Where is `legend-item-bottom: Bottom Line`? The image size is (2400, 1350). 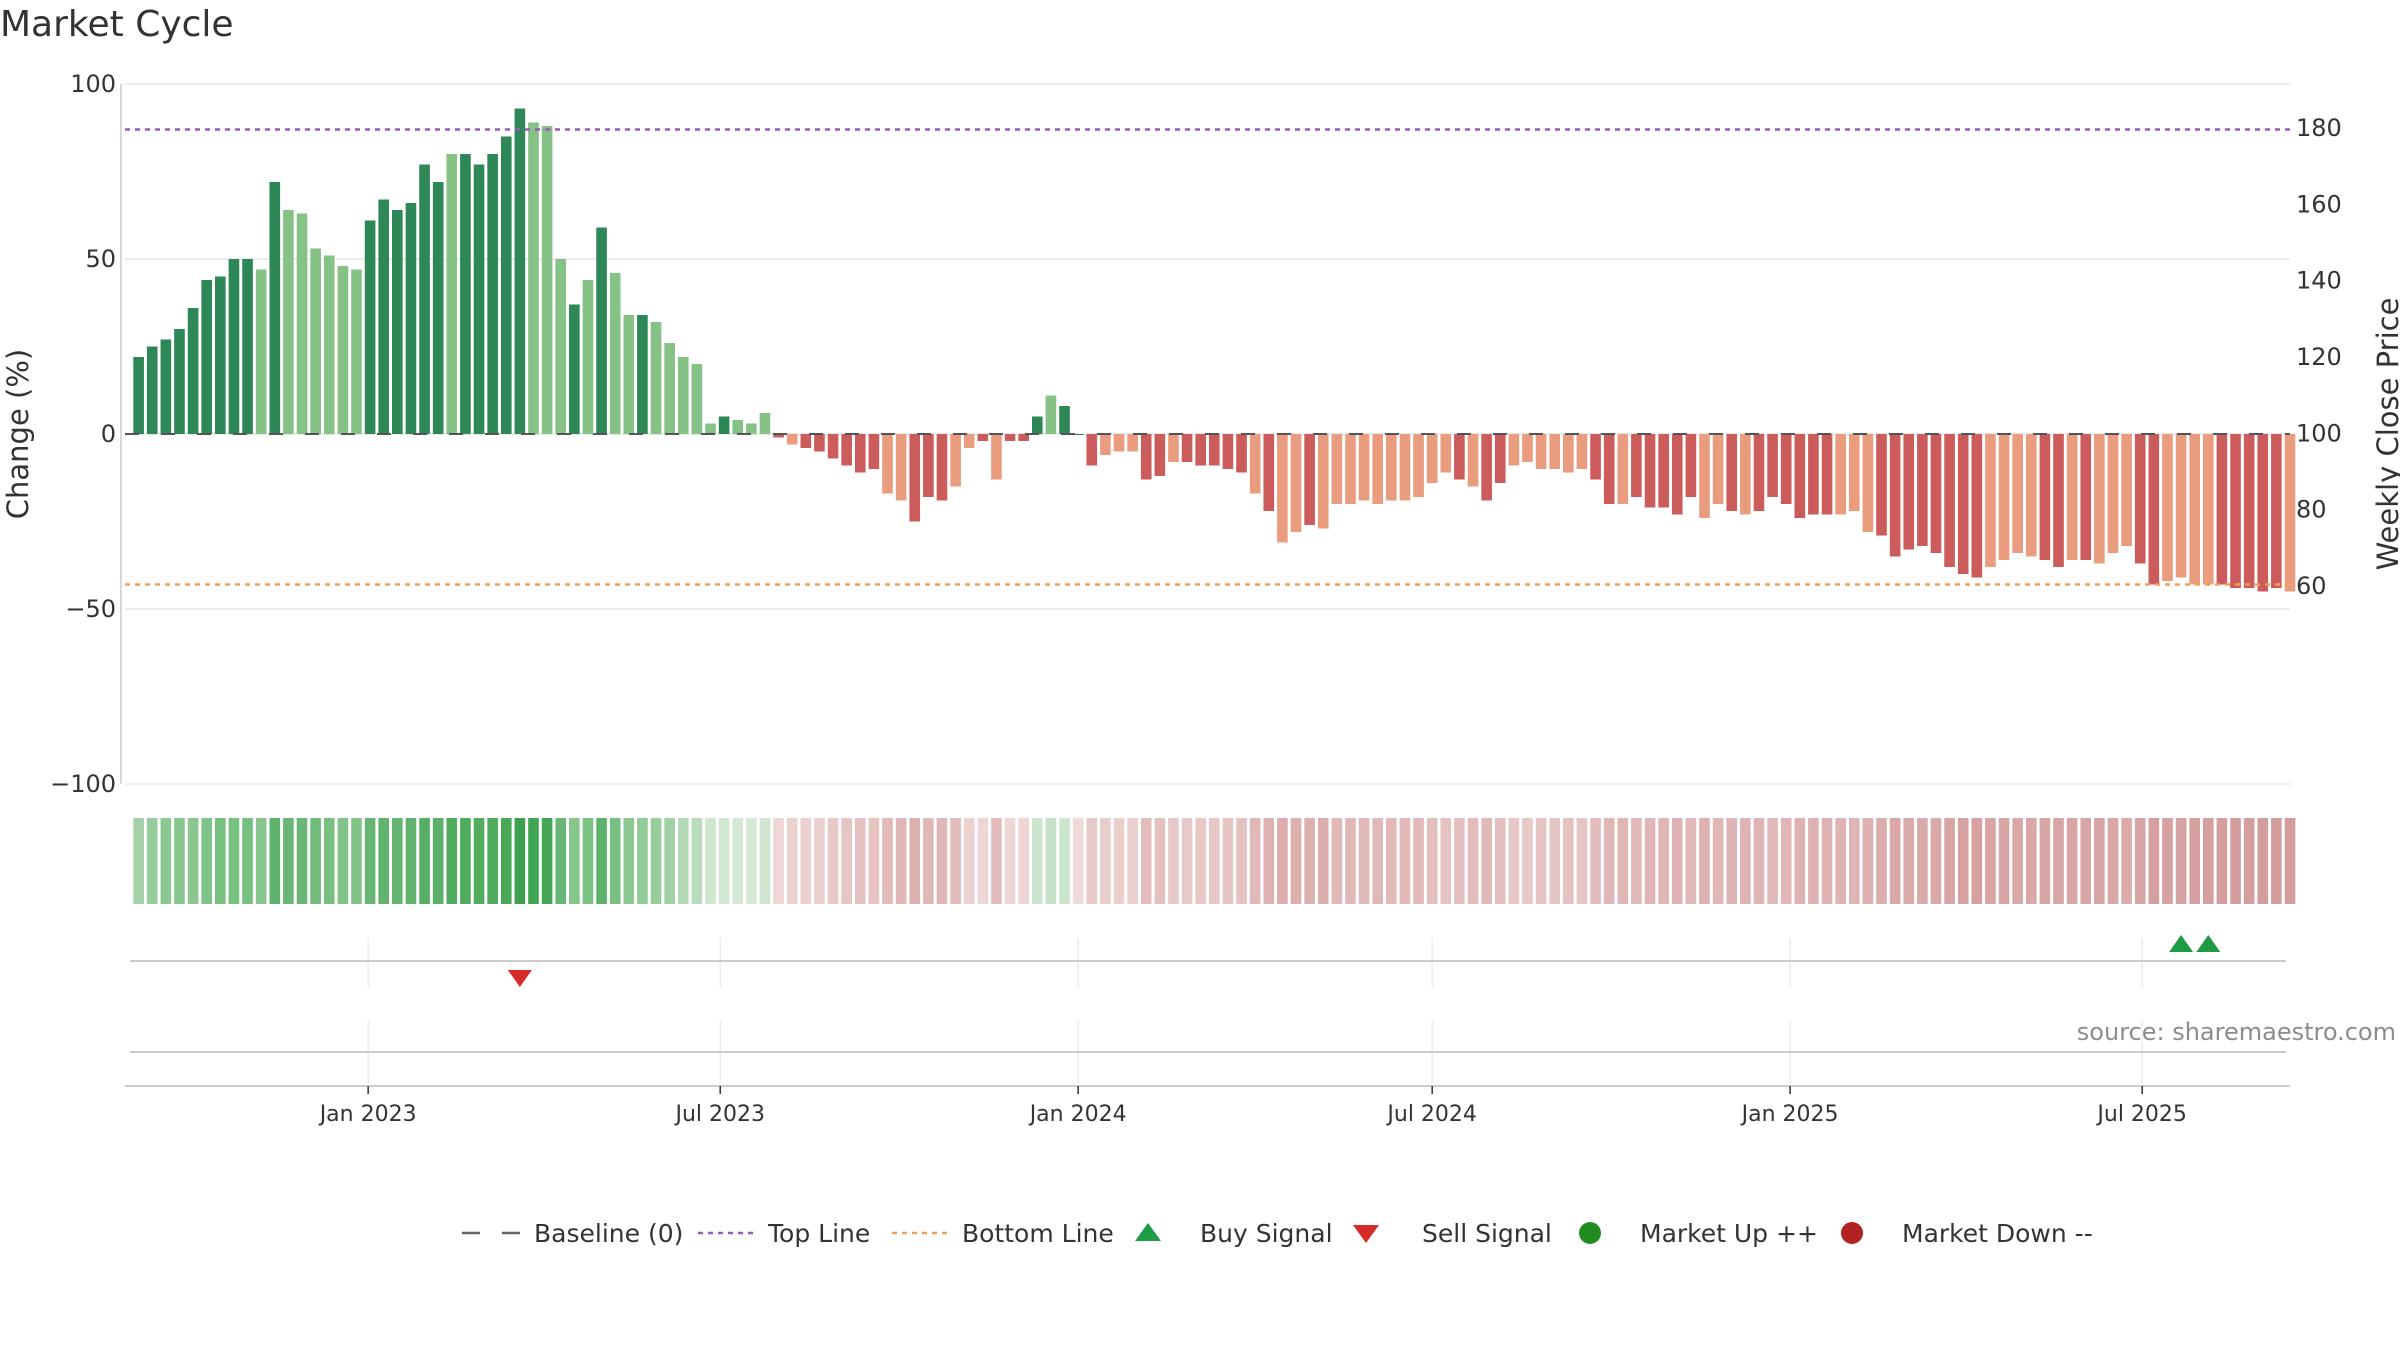
legend-item-bottom: Bottom Line is located at coordinates (1003, 1233).